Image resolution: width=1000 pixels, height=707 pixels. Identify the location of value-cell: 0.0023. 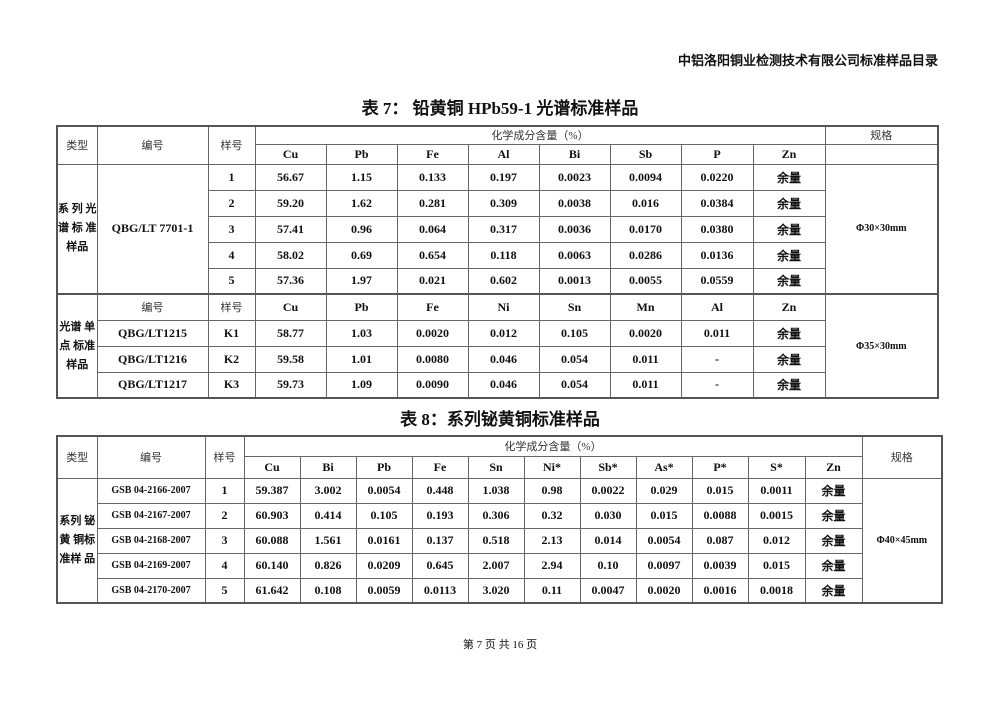
(574, 177).